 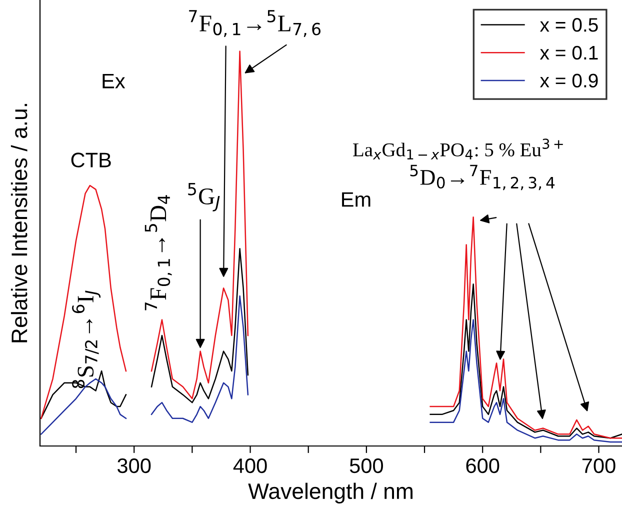 I want to click on annotation: $^{7}$F$_{0,1}$→$^{5}$D$_{4}$, so click(x=158, y=252).